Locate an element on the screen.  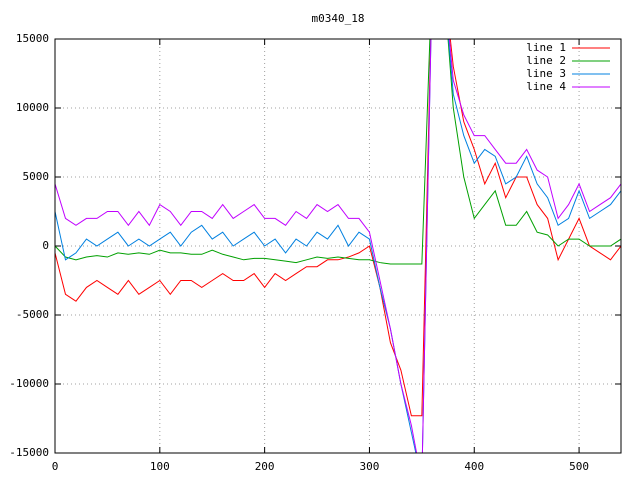
y-tick-label: 15000 is located at coordinates (32, 38).